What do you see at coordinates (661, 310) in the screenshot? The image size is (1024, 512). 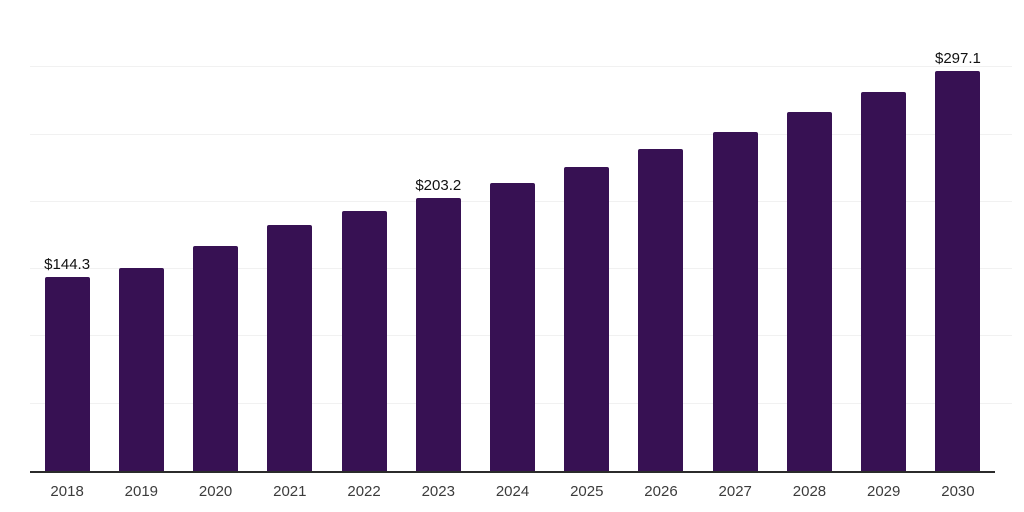 I see `bar-2026` at bounding box center [661, 310].